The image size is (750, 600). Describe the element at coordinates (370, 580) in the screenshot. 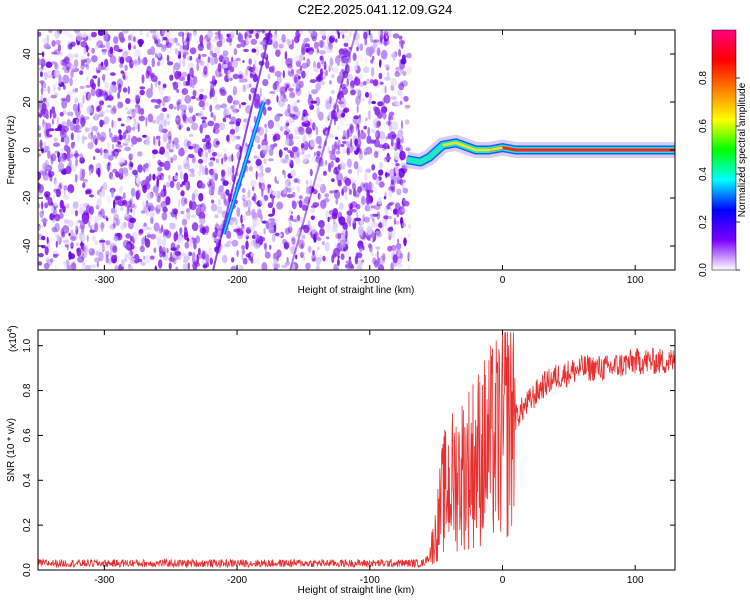

I see `x-tick-label: -100` at that location.